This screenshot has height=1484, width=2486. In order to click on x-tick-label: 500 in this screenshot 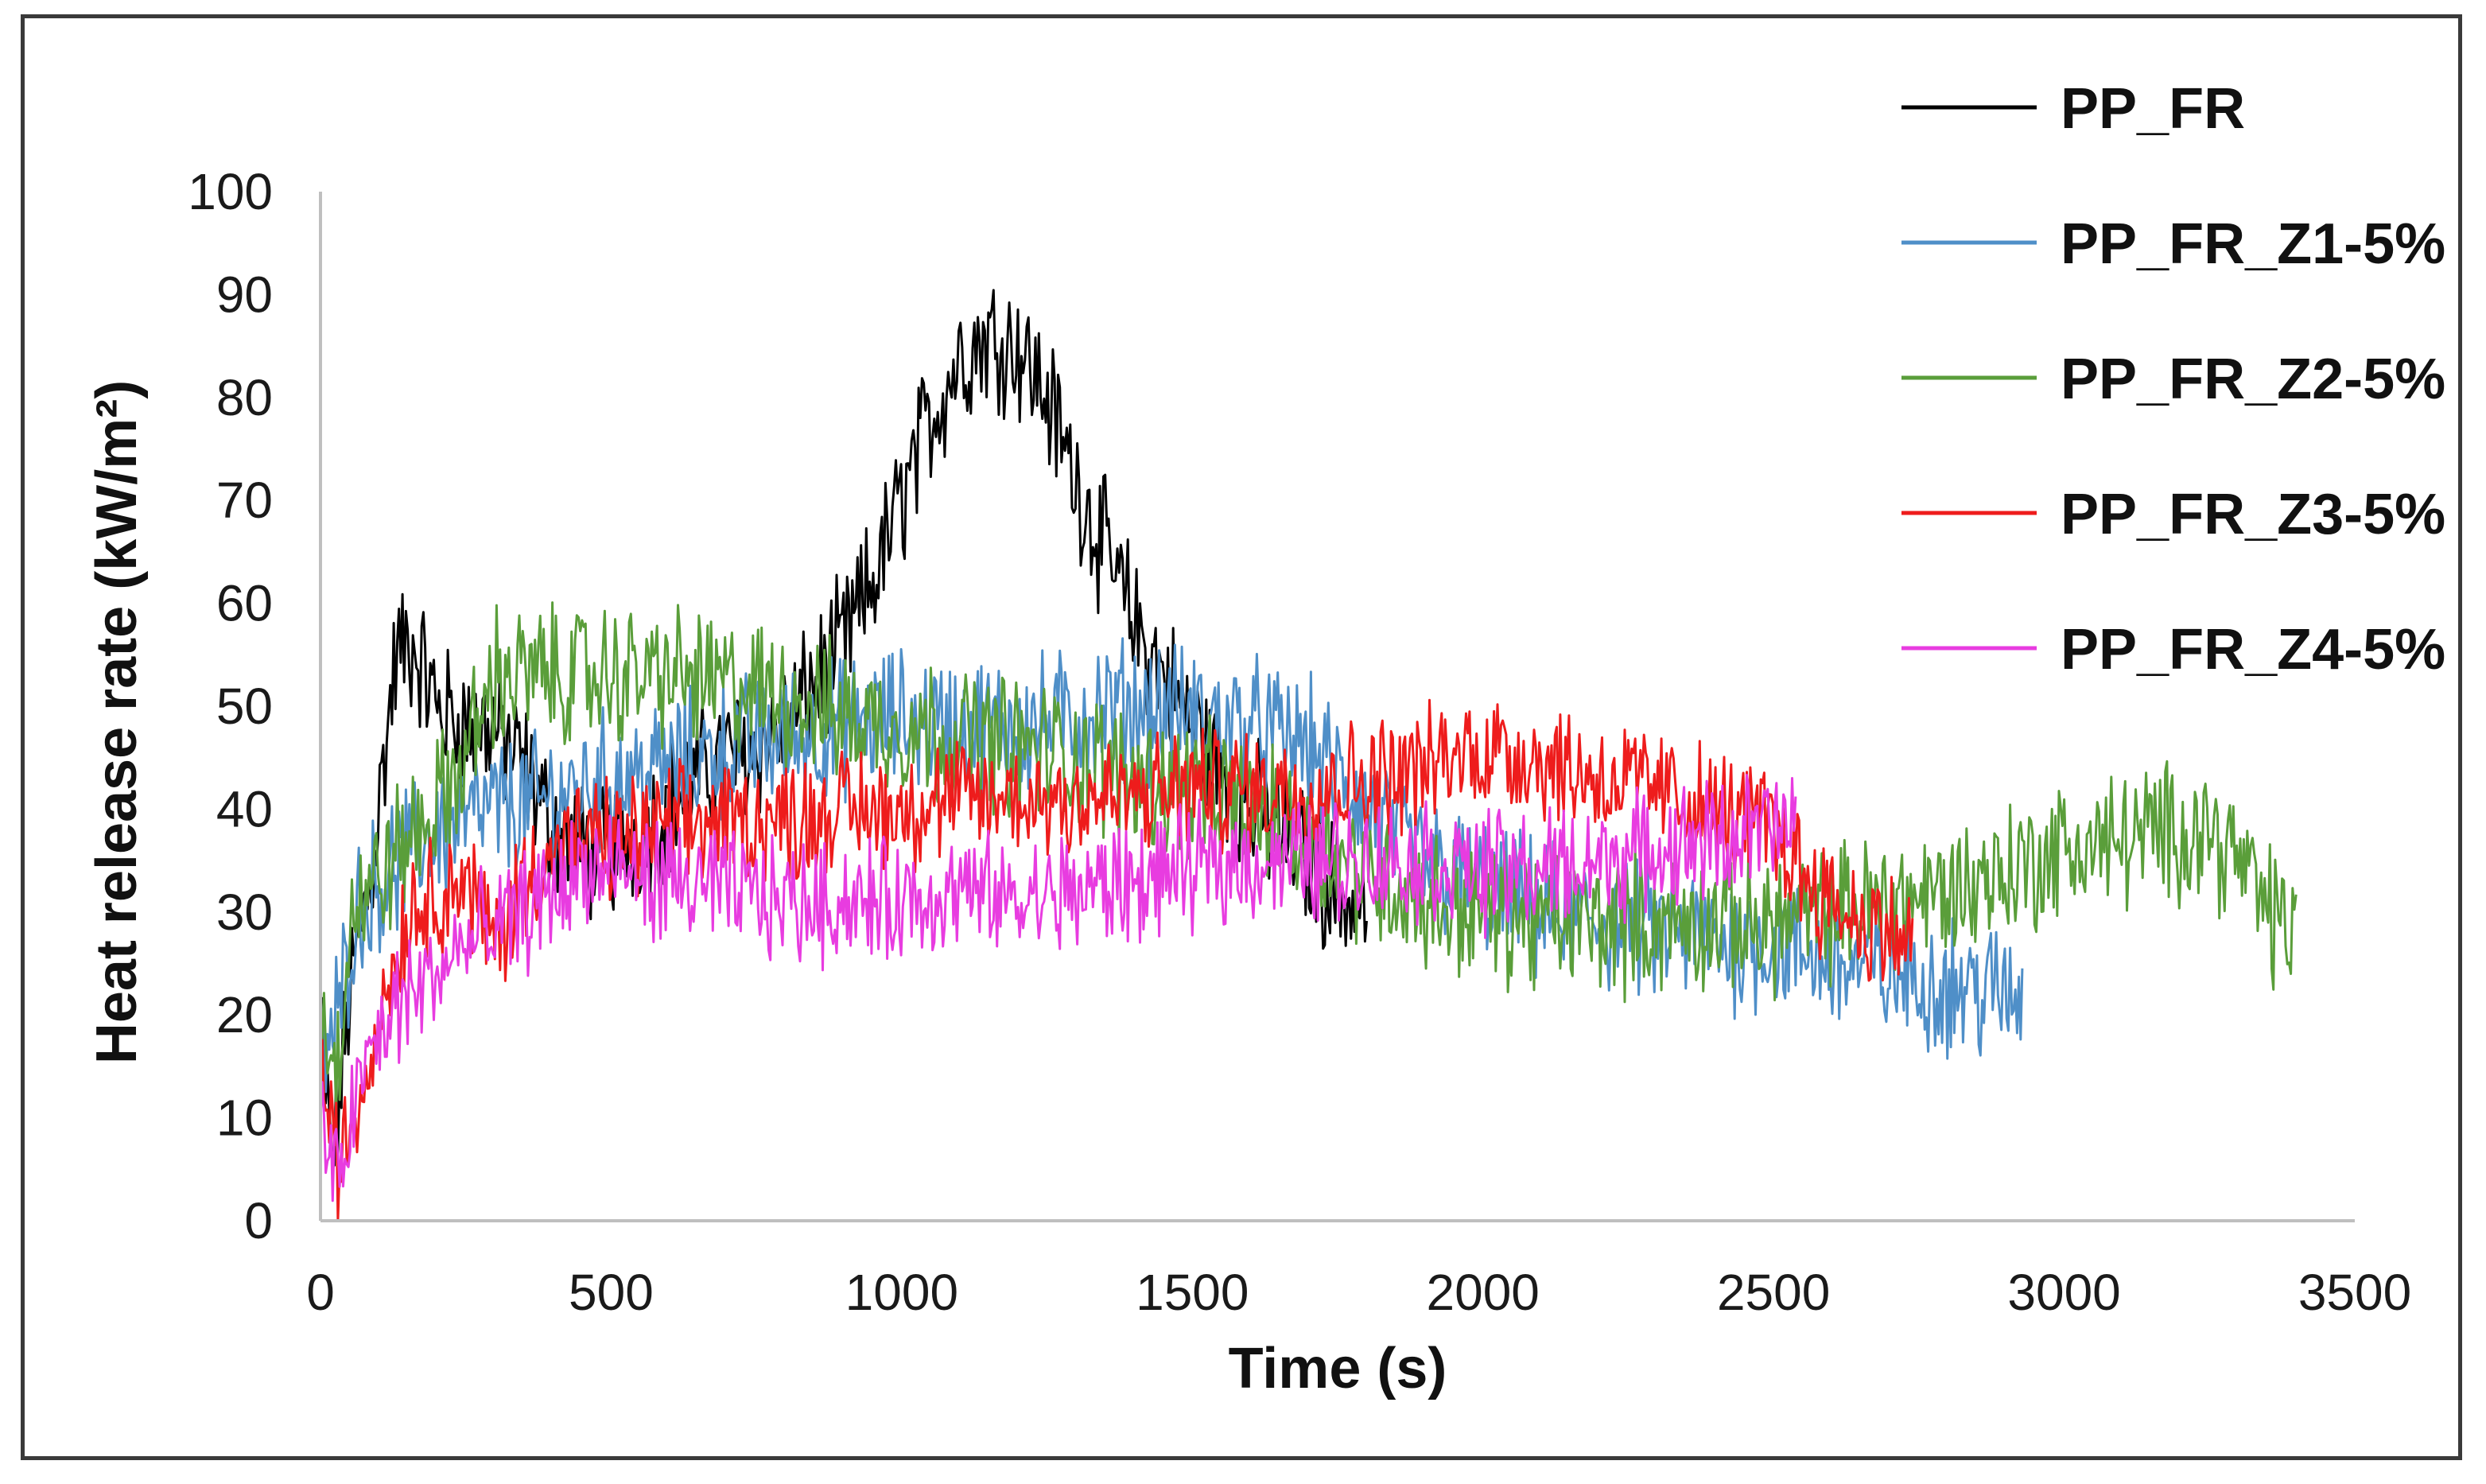, I will do `click(611, 1292)`.